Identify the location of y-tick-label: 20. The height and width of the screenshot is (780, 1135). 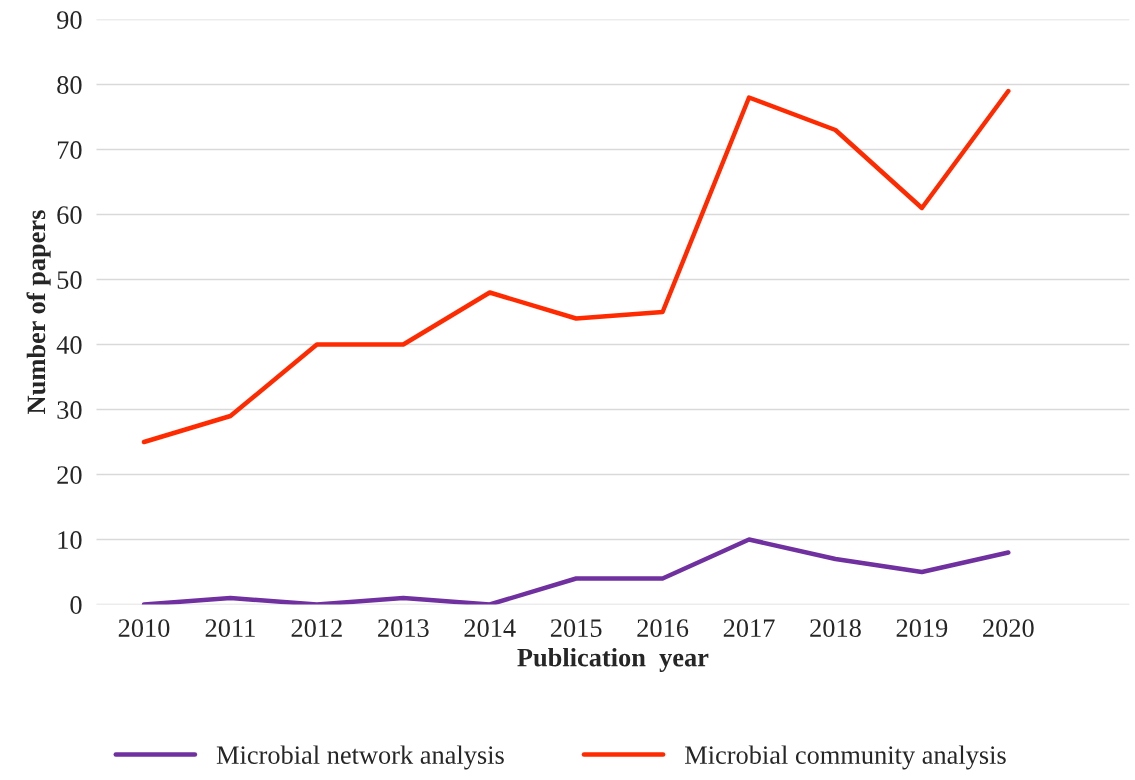
(69, 475).